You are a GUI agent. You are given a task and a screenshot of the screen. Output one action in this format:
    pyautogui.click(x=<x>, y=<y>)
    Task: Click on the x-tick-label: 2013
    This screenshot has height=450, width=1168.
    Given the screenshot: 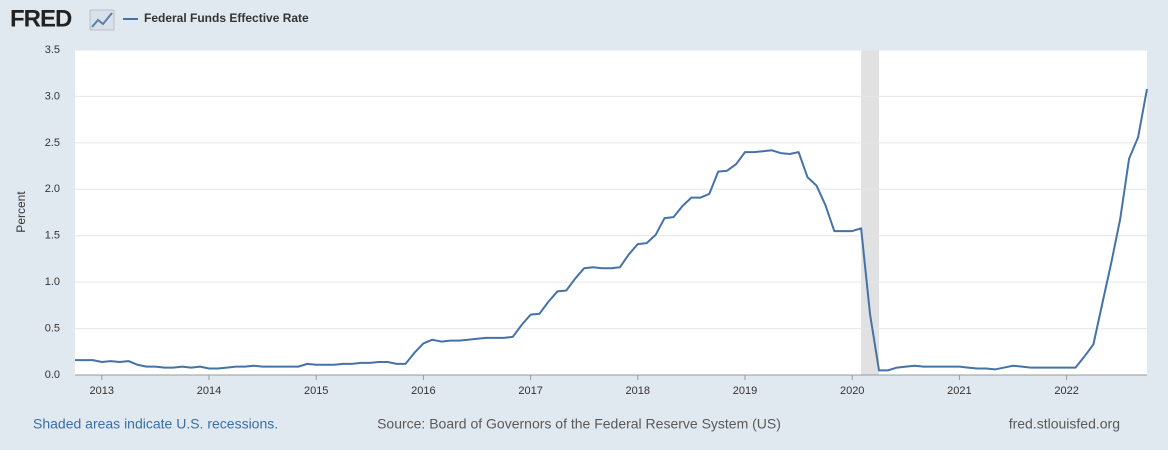 What is the action you would take?
    pyautogui.click(x=102, y=391)
    